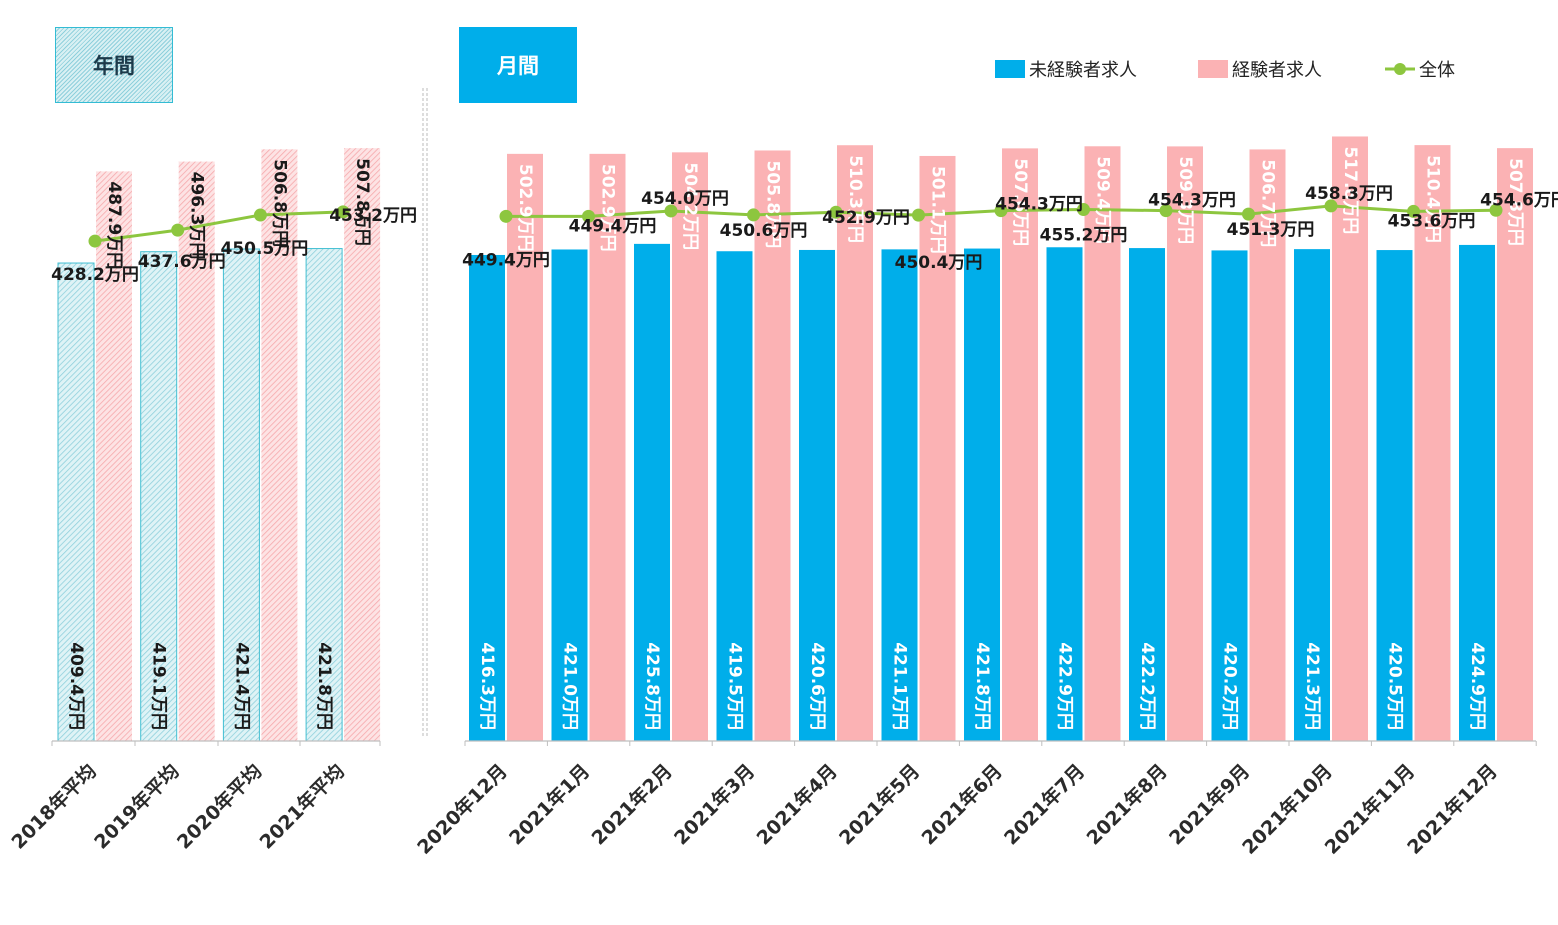  Describe the element at coordinates (1400, 69) in the screenshot. I see `legend-marker-overall` at that location.